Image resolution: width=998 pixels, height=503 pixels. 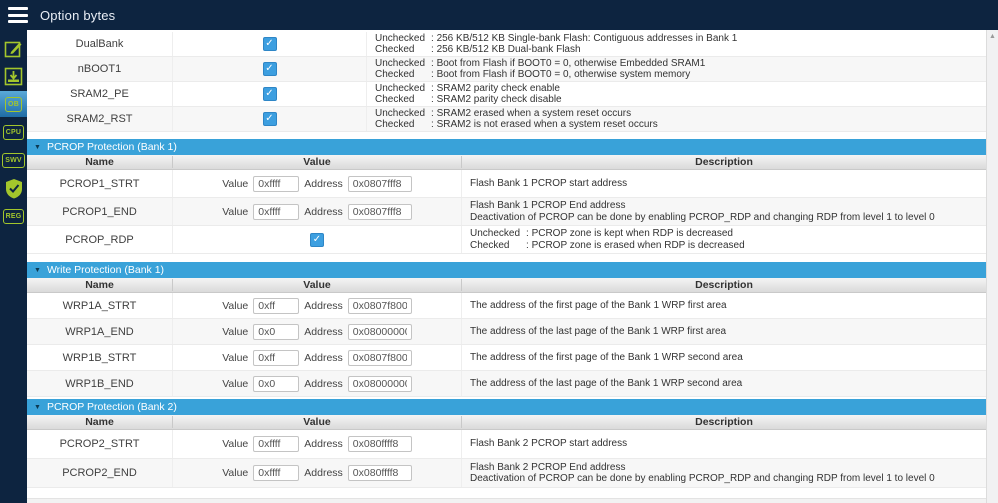 What do you see at coordinates (100, 383) in the screenshot?
I see `option-name: WRP1B_END` at bounding box center [100, 383].